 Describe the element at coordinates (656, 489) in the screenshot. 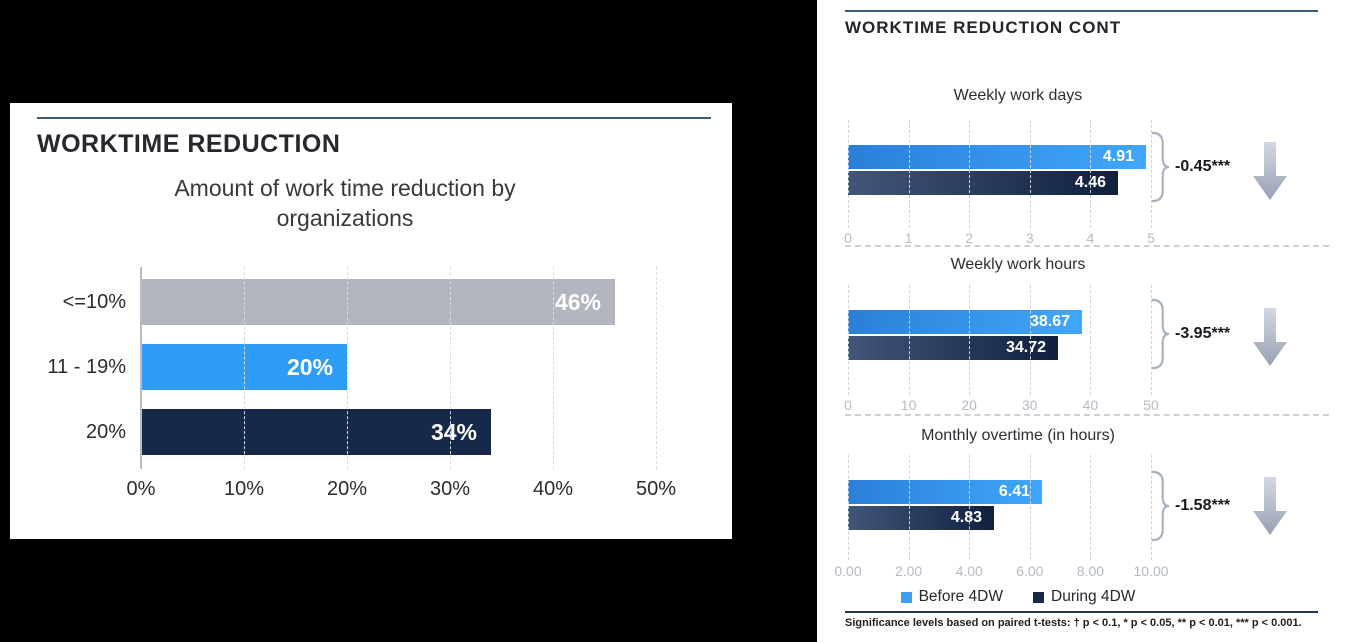

I see `x-tick-label: 50%` at that location.